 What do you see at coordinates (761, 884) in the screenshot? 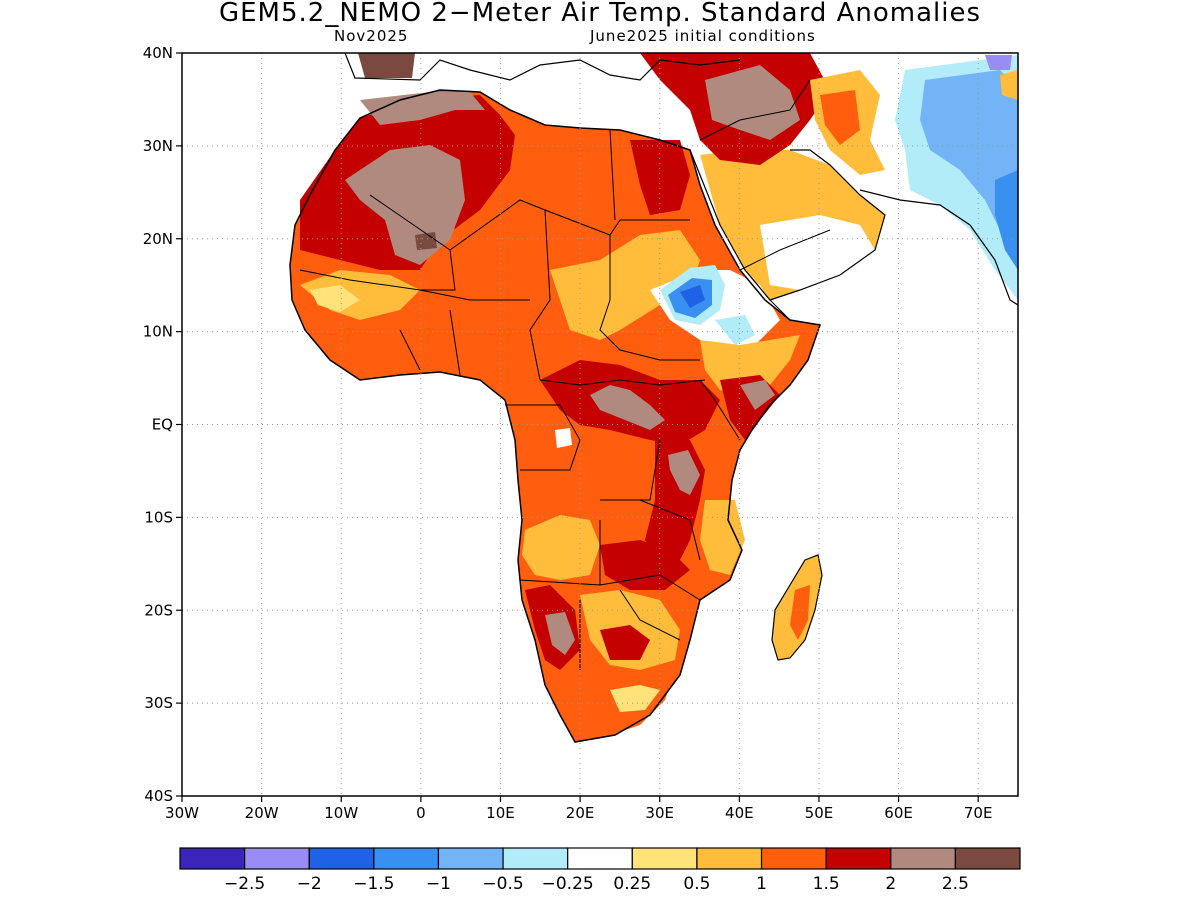
I see `colorbar-label: 1` at bounding box center [761, 884].